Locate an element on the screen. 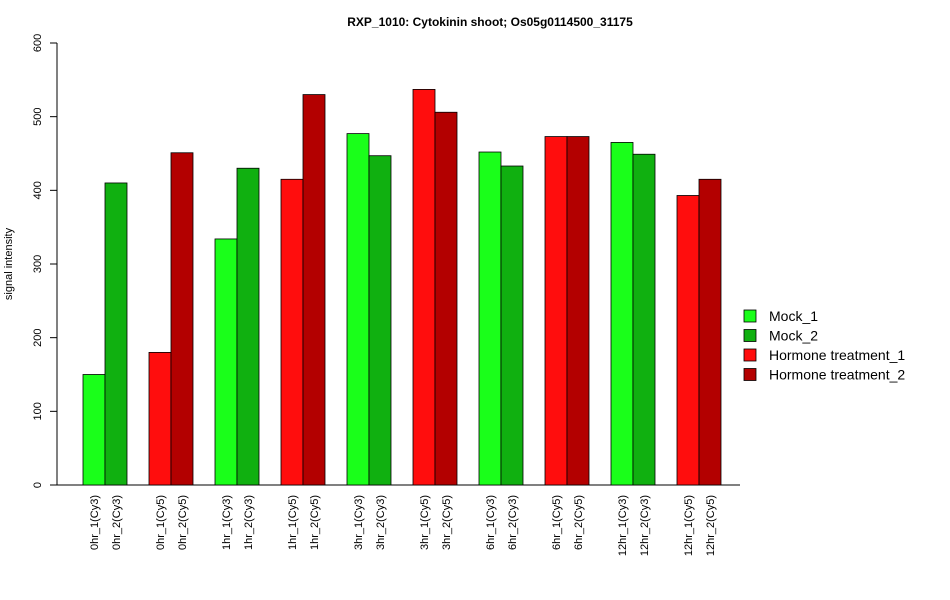 This screenshot has width=950, height=600. y-tick-label: 600 is located at coordinates (38, 43).